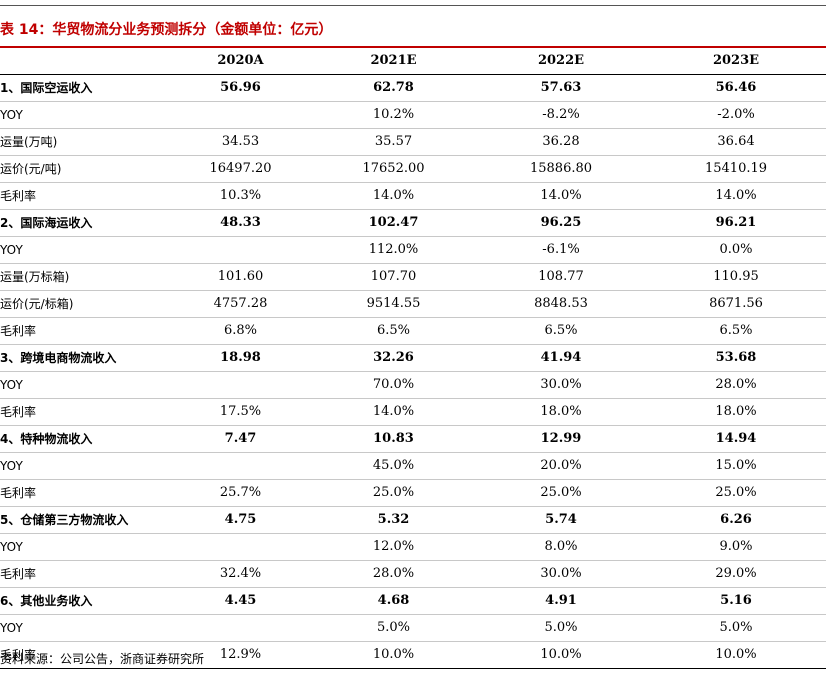 The image size is (832, 678). Describe the element at coordinates (561, 61) in the screenshot. I see `column-header: 2022E` at that location.